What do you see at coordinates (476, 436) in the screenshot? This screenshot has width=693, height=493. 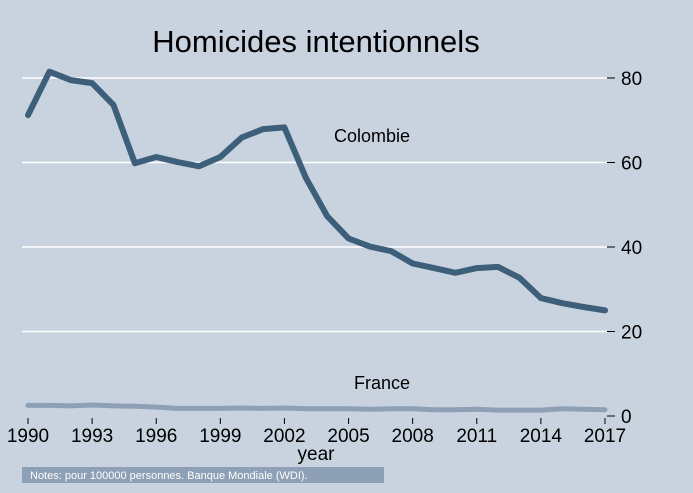 I see `x-tick-label-2011: 2011` at bounding box center [476, 436].